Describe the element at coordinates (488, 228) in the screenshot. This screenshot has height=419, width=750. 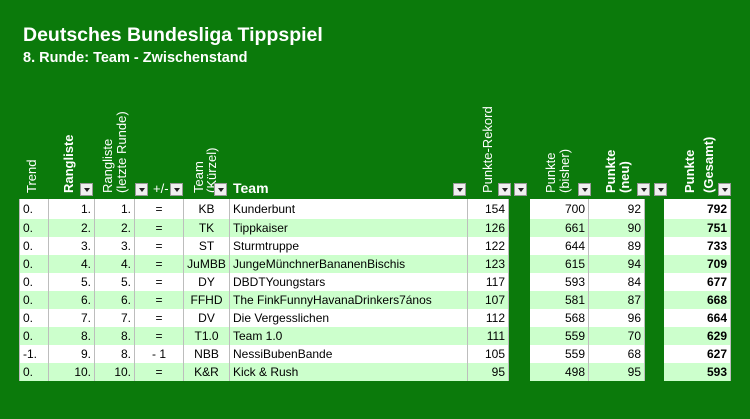
I see `cell-punkte-rekord: 126` at that location.